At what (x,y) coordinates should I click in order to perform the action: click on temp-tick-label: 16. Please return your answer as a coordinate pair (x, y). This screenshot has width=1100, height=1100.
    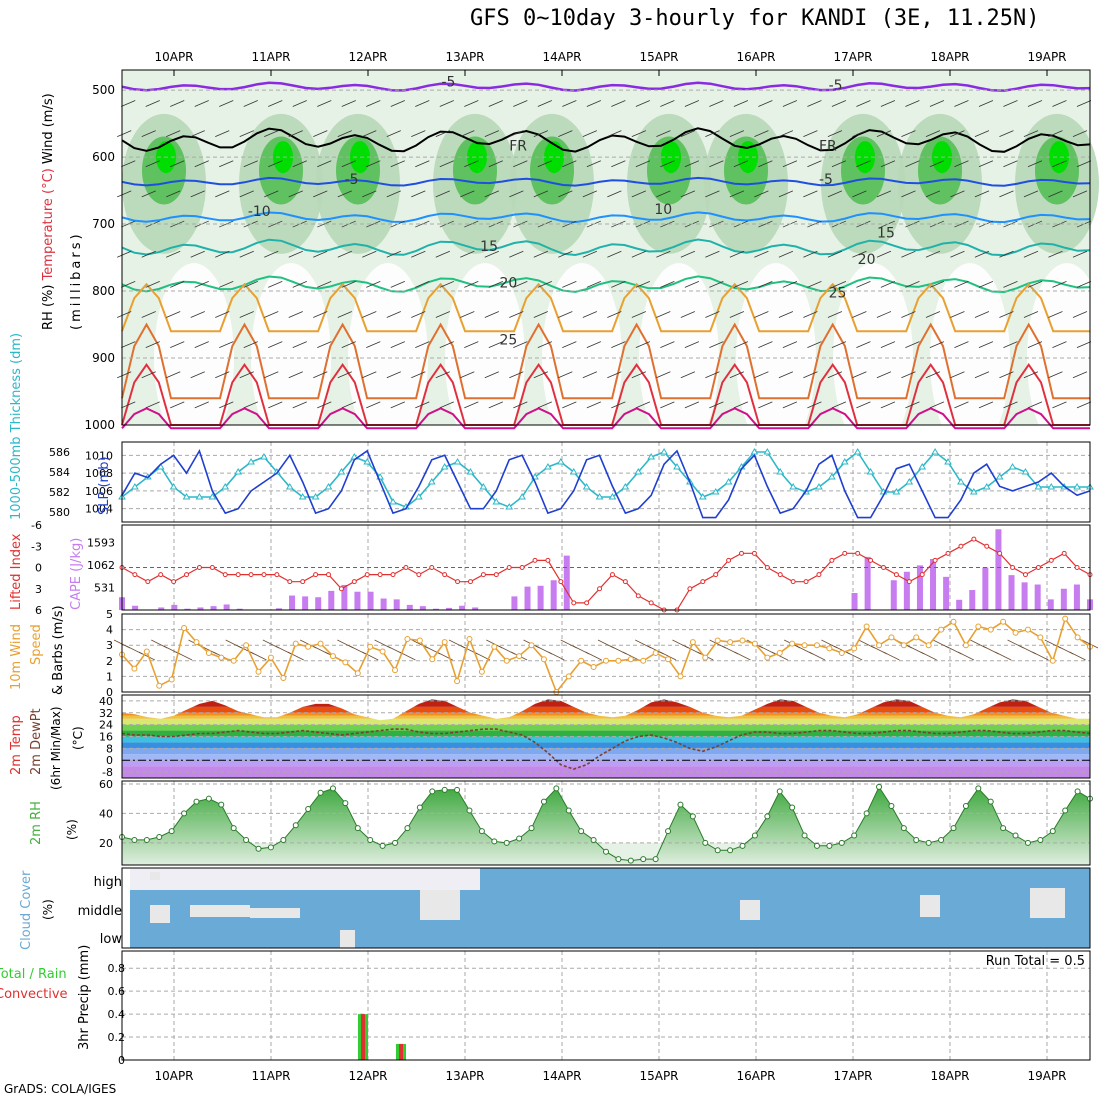
    Looking at the image, I should click on (106, 737).